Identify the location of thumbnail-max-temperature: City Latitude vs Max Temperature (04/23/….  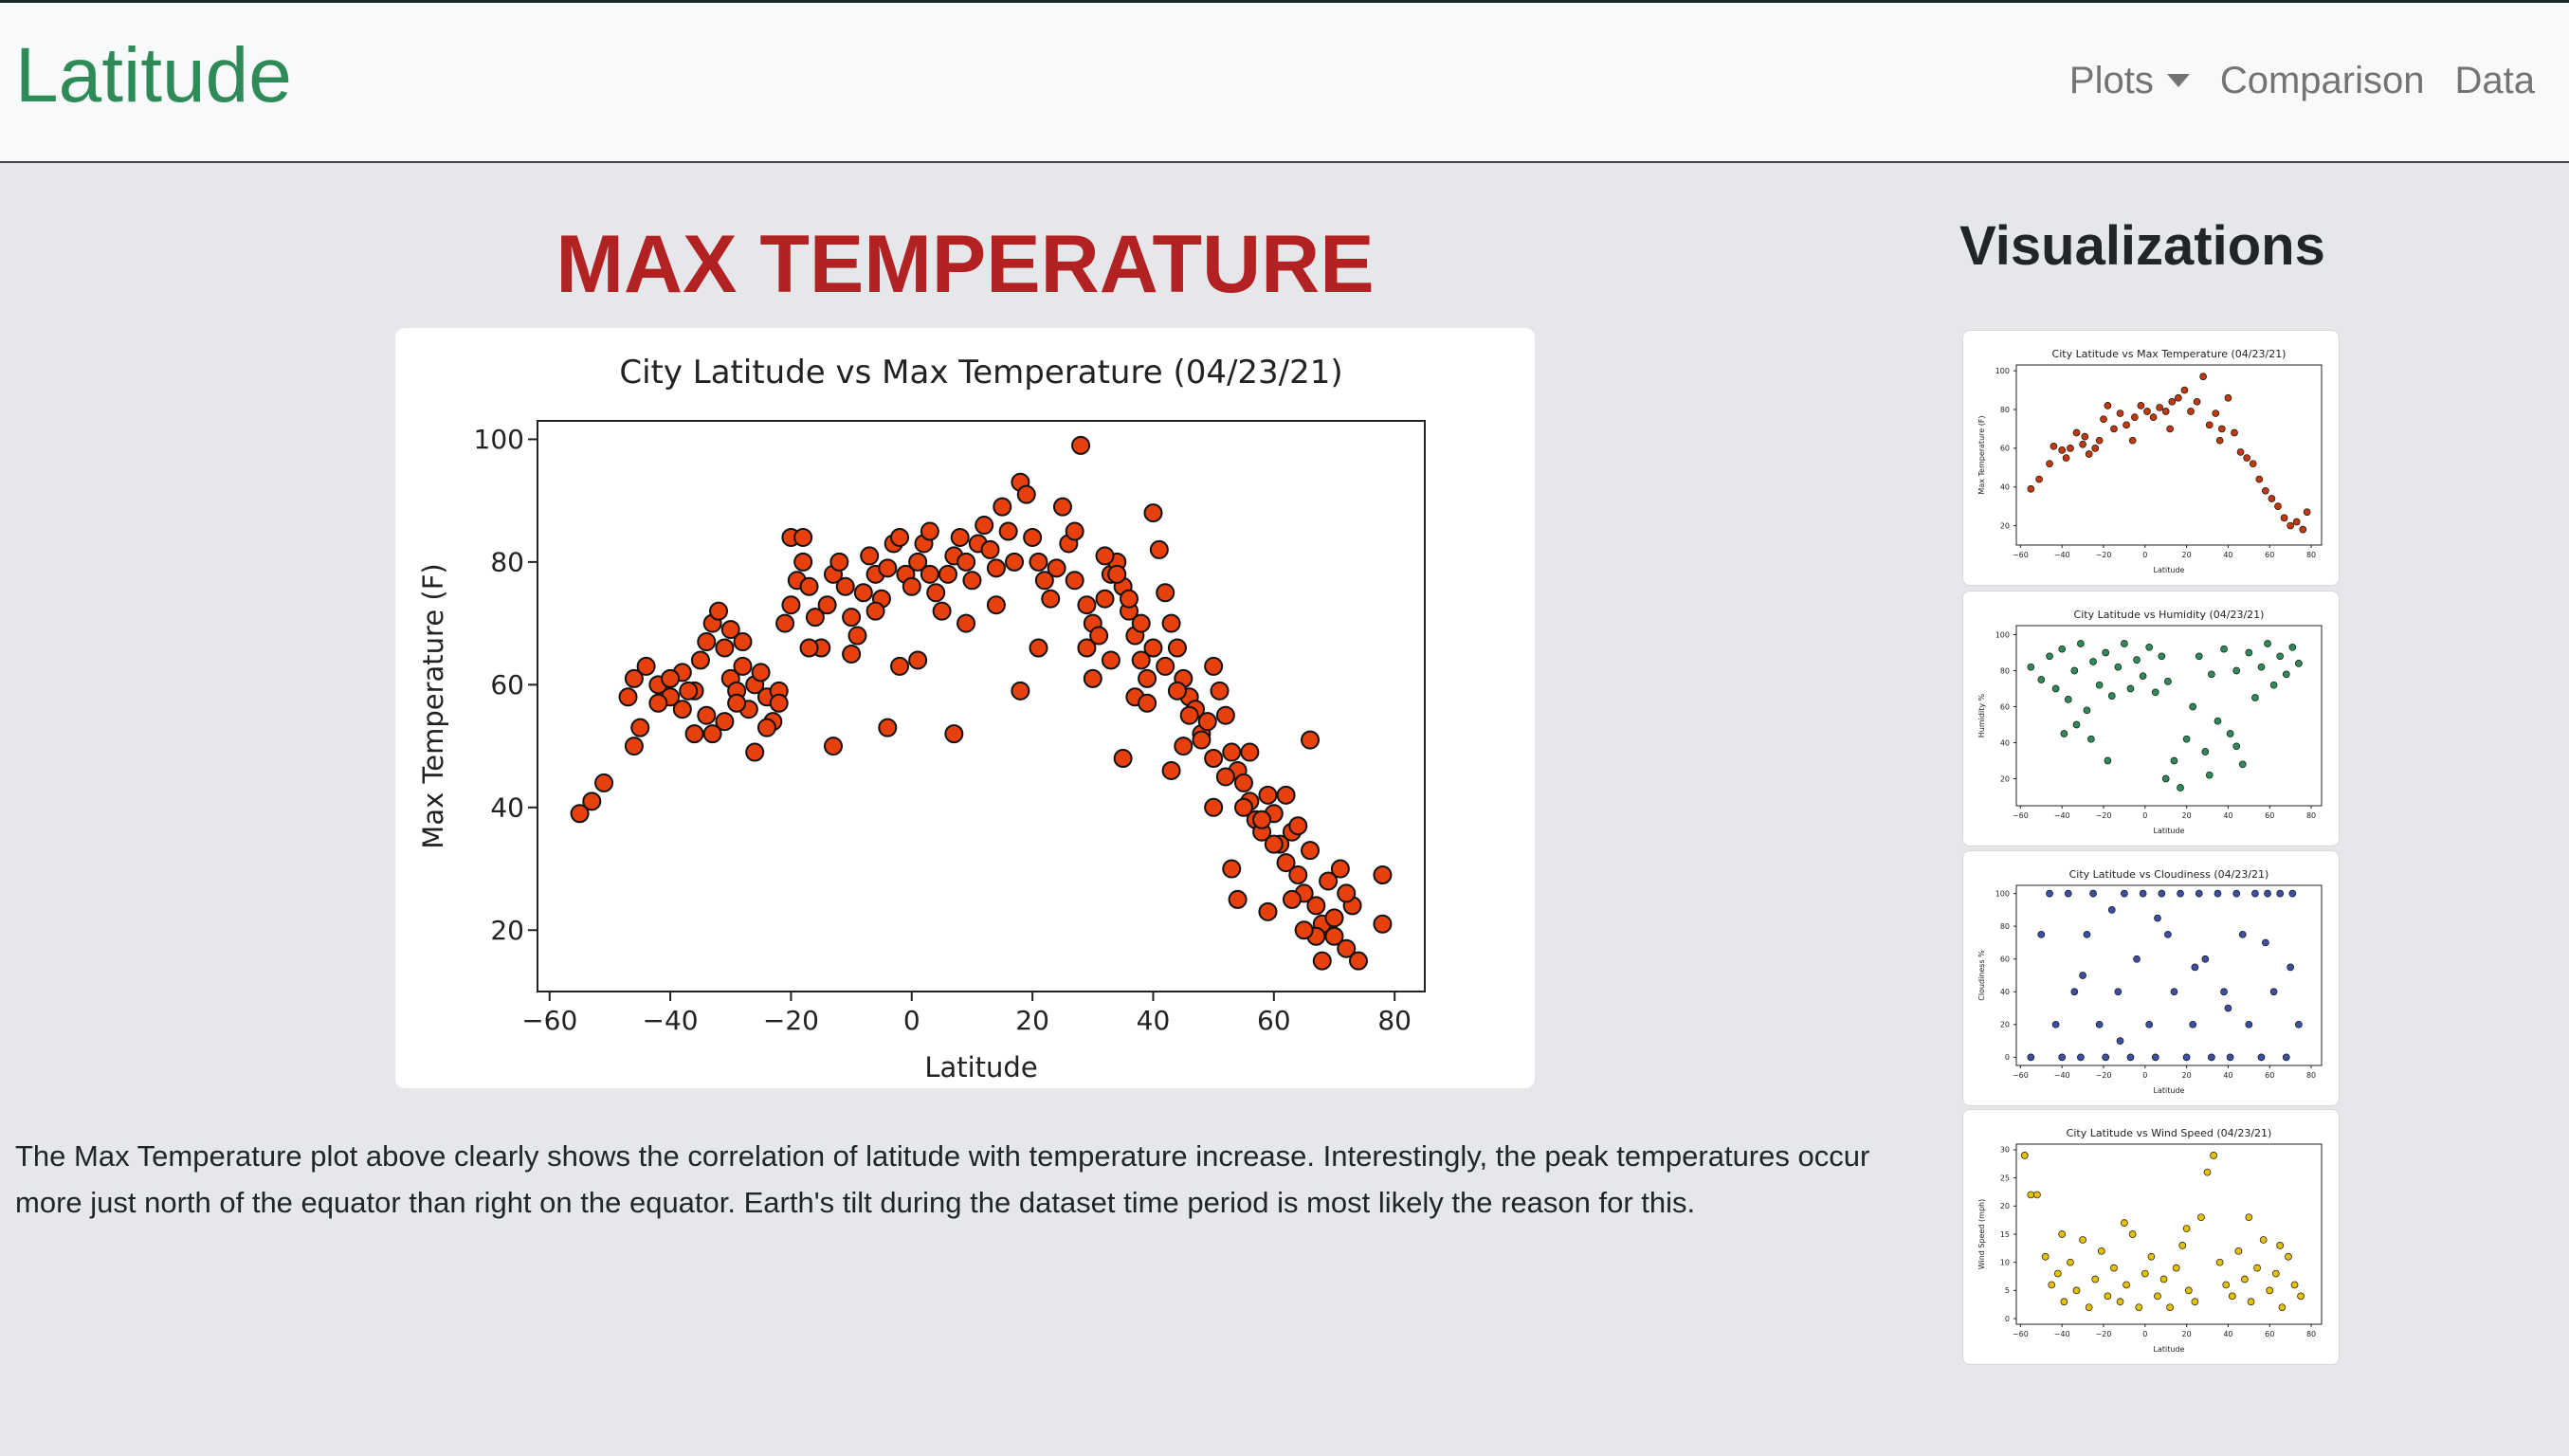
(2151, 458).